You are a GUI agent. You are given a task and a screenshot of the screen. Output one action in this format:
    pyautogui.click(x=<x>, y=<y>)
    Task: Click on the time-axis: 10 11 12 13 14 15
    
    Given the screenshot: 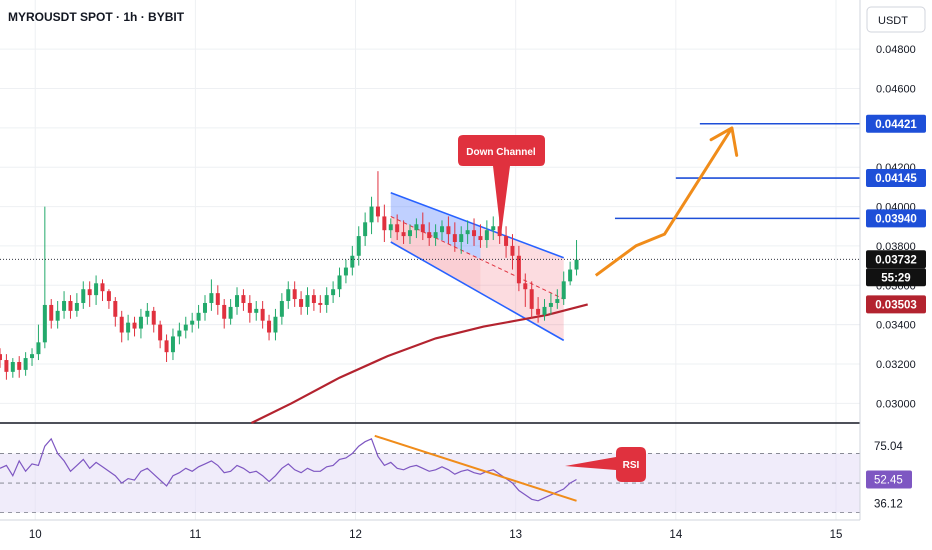 What is the action you would take?
    pyautogui.click(x=466, y=534)
    